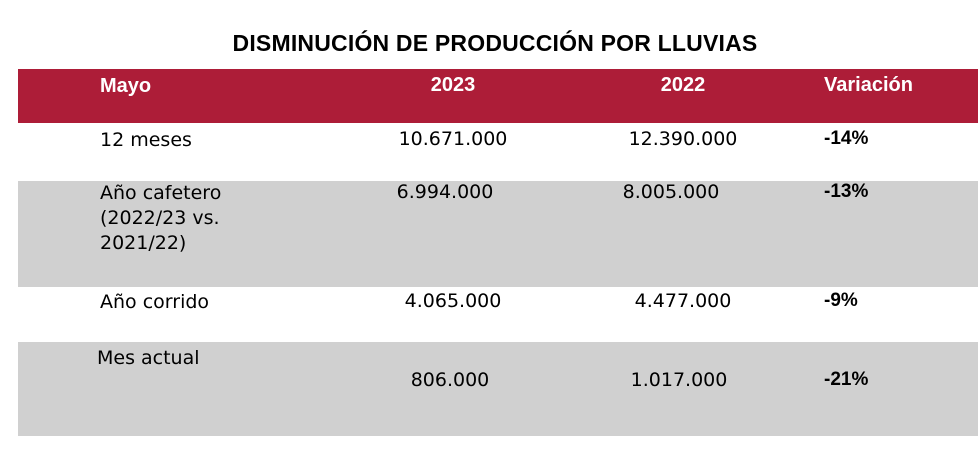 Image resolution: width=978 pixels, height=465 pixels. Describe the element at coordinates (498, 314) in the screenshot. I see `table-row: Año corrido 4.065.000 4.477.000 -9%` at that location.